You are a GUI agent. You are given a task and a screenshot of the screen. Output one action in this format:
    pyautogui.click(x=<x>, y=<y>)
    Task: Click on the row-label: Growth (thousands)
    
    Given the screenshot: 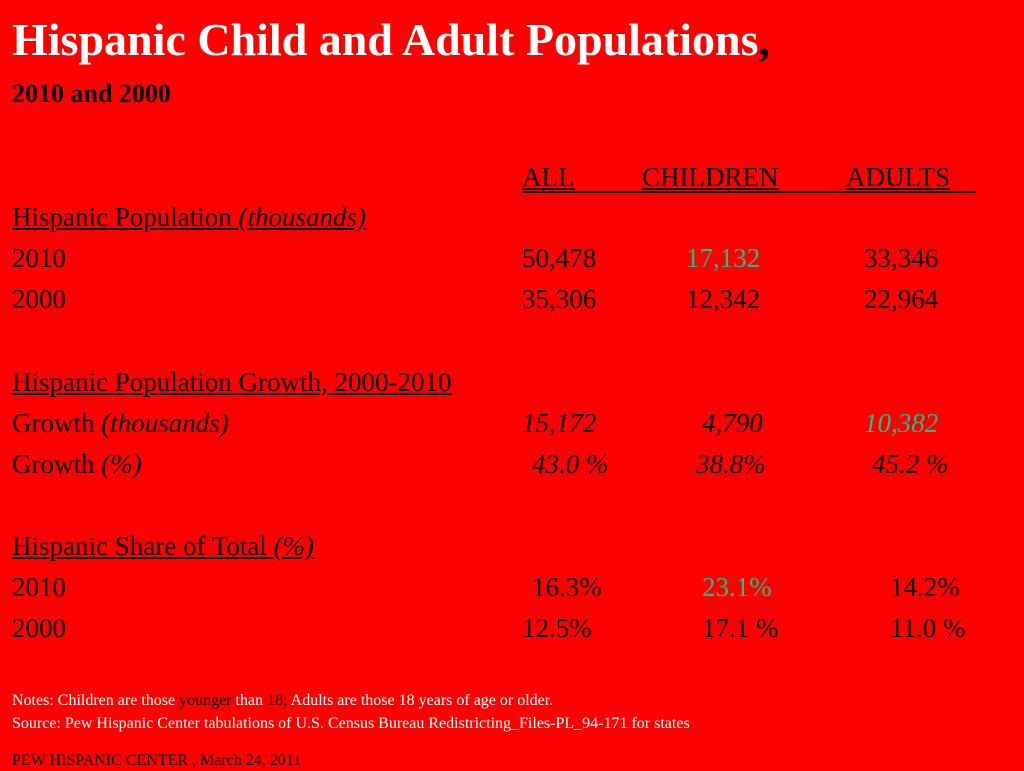 What is the action you would take?
    pyautogui.click(x=120, y=423)
    